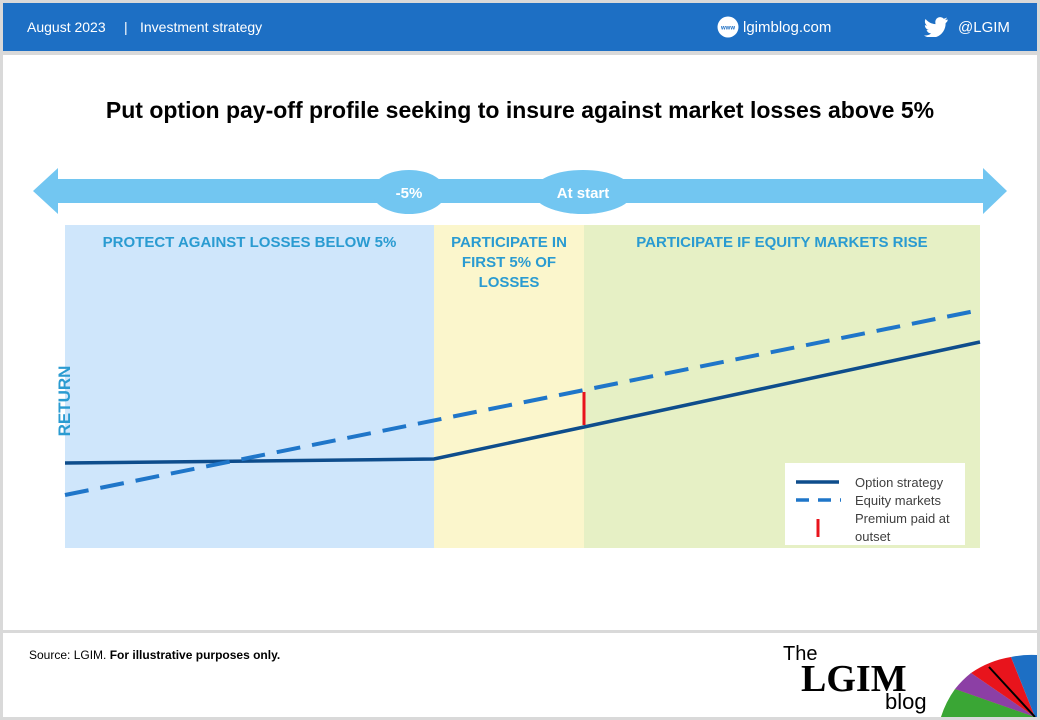 This screenshot has height=720, width=1040. I want to click on legend-premium-label-2: outset, so click(873, 536).